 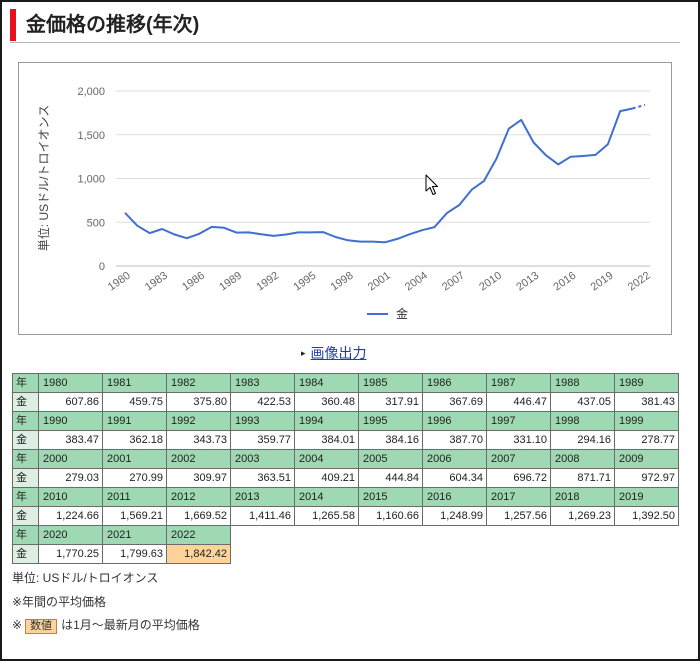 What do you see at coordinates (454, 459) in the screenshot?
I see `year-cell: 2006` at bounding box center [454, 459].